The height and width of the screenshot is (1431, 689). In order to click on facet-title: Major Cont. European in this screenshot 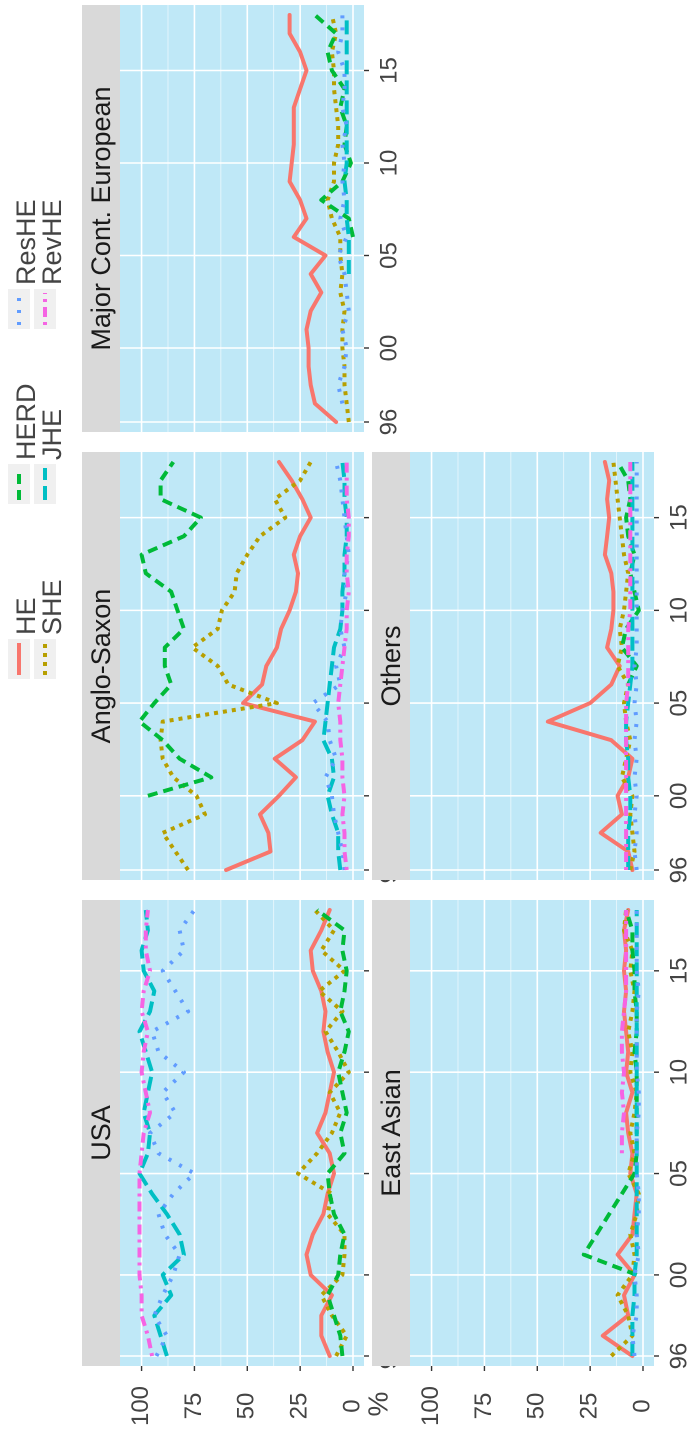, I will do `click(101, 218)`.